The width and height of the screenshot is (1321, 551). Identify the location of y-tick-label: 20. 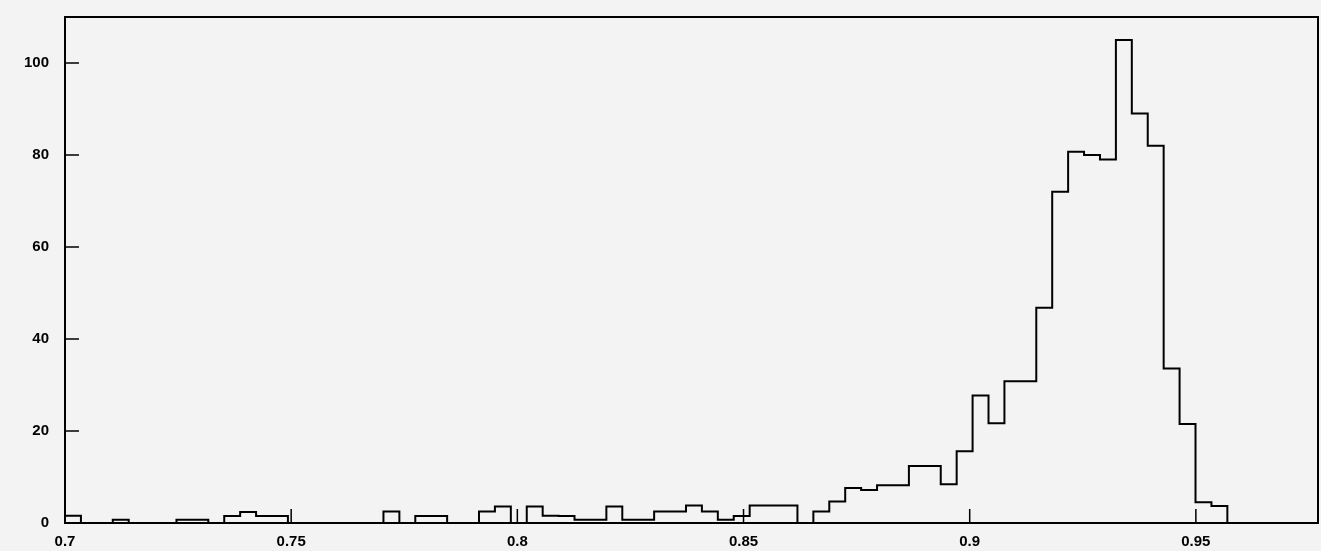
(40, 430).